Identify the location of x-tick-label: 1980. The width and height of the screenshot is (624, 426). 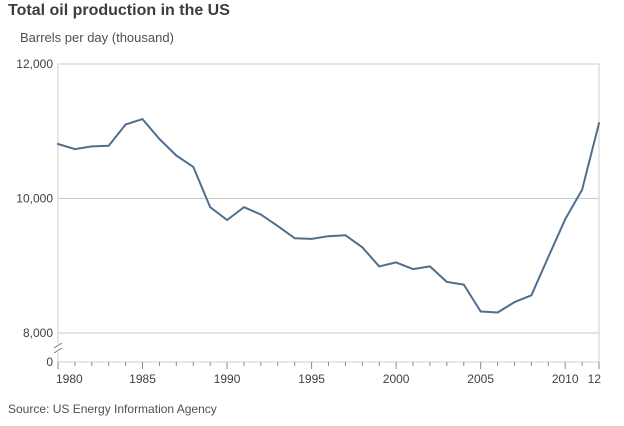
(69, 379).